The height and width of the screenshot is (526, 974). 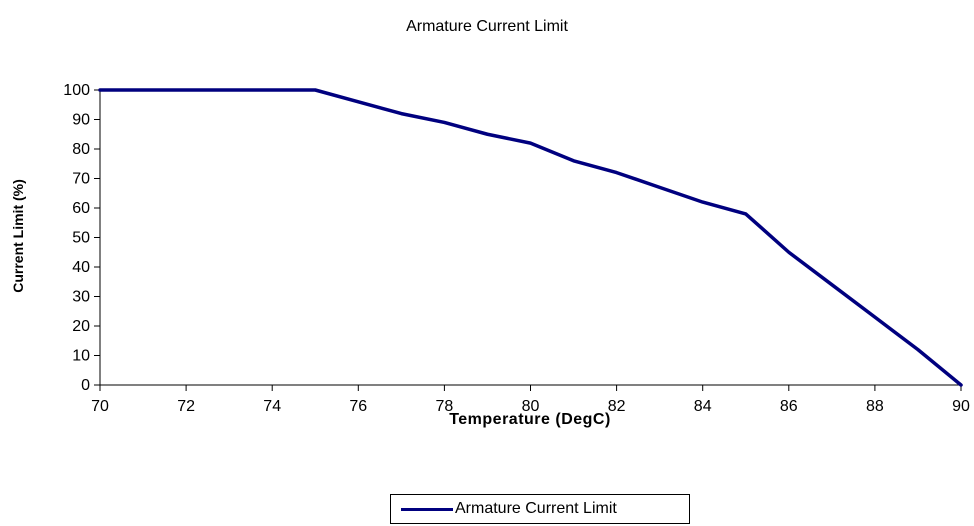 I want to click on y-tick-label: 60, so click(x=81, y=208).